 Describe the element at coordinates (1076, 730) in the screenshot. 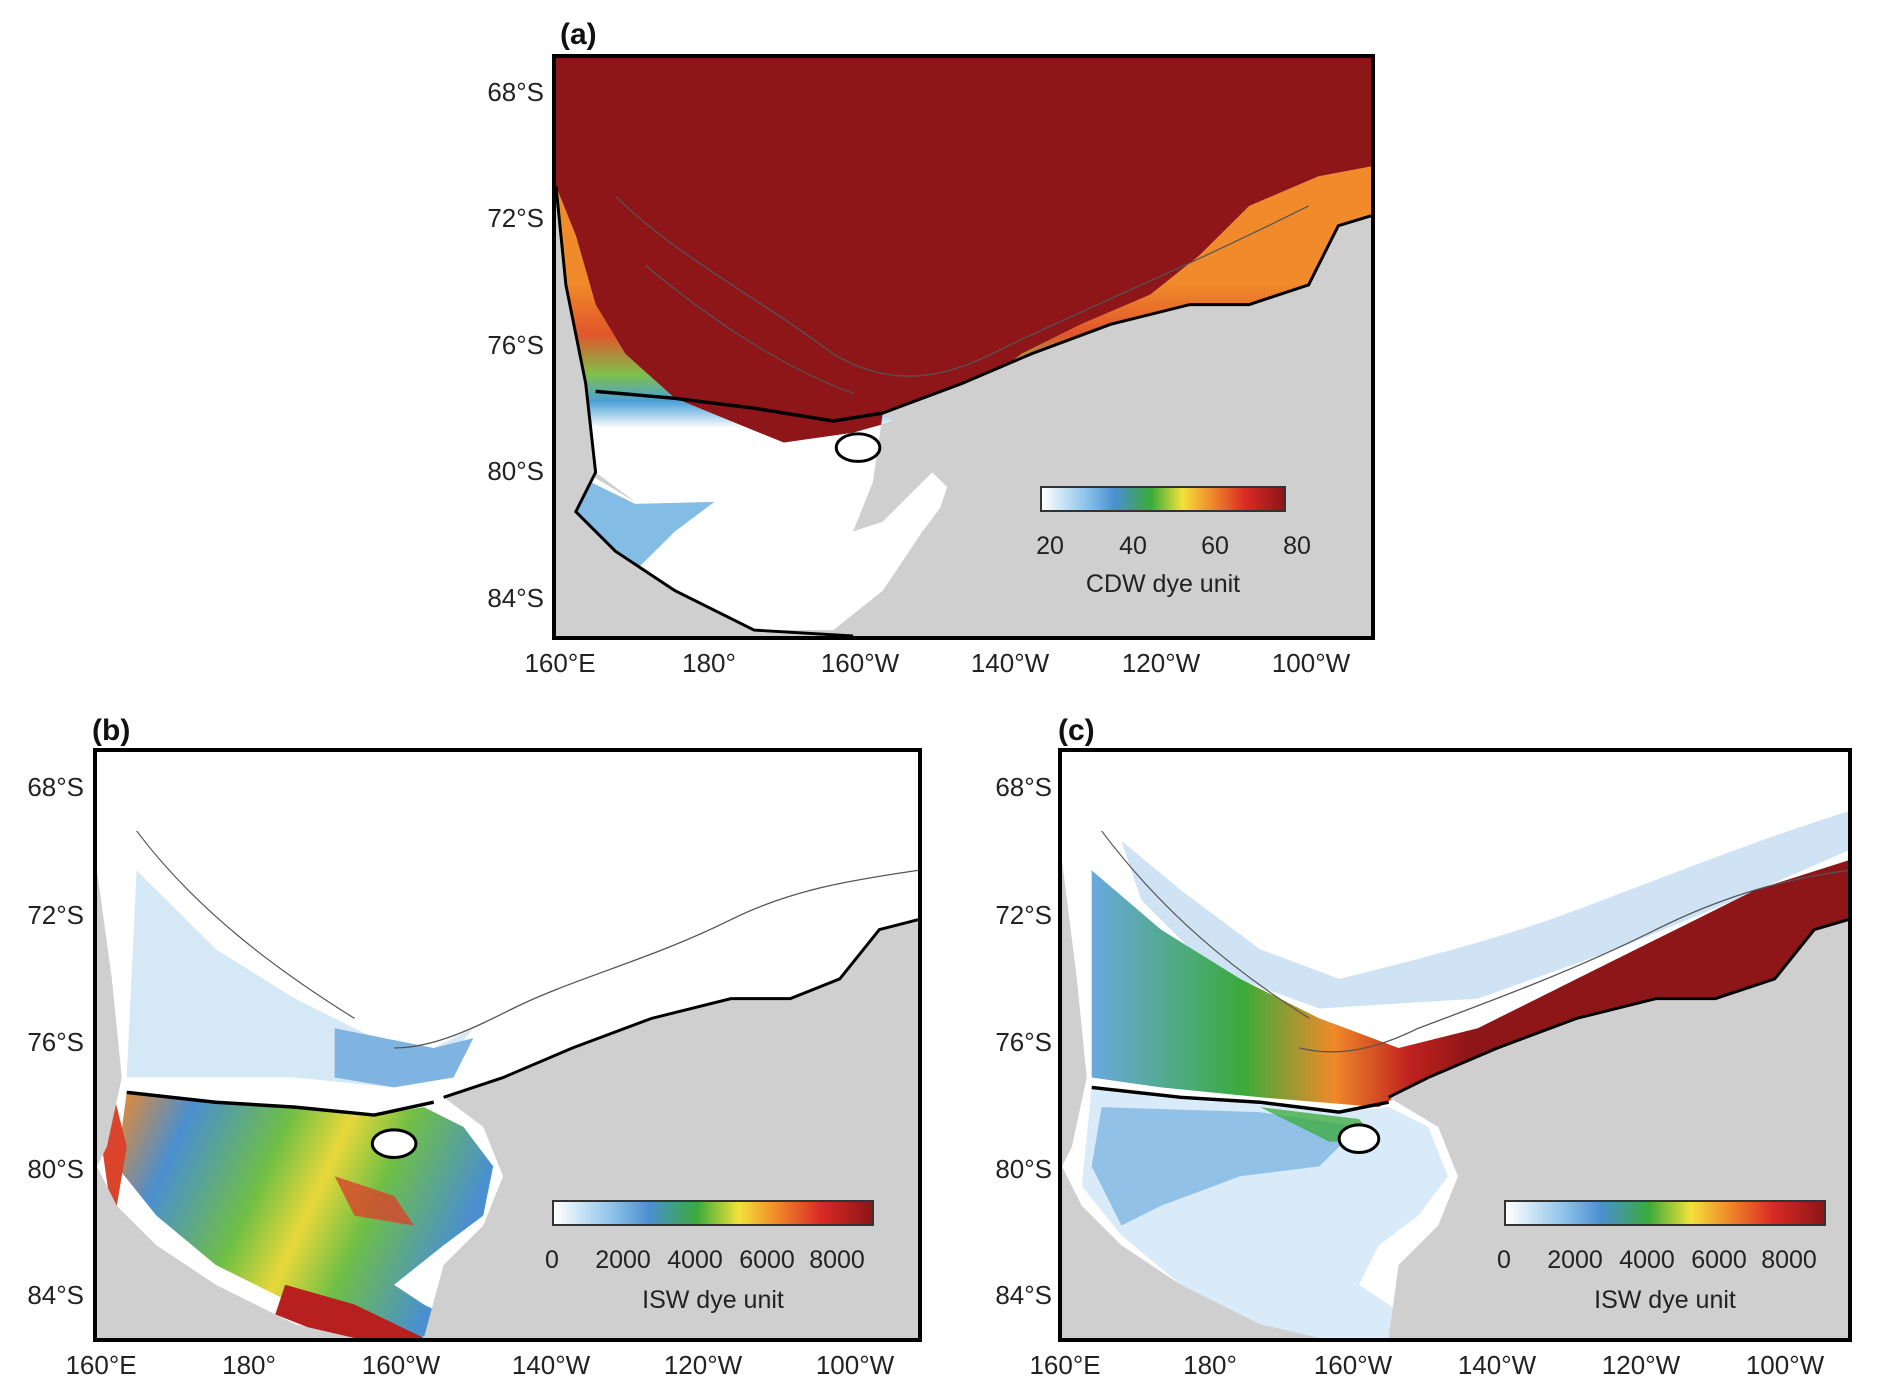

I see `panel-label: (c)` at that location.